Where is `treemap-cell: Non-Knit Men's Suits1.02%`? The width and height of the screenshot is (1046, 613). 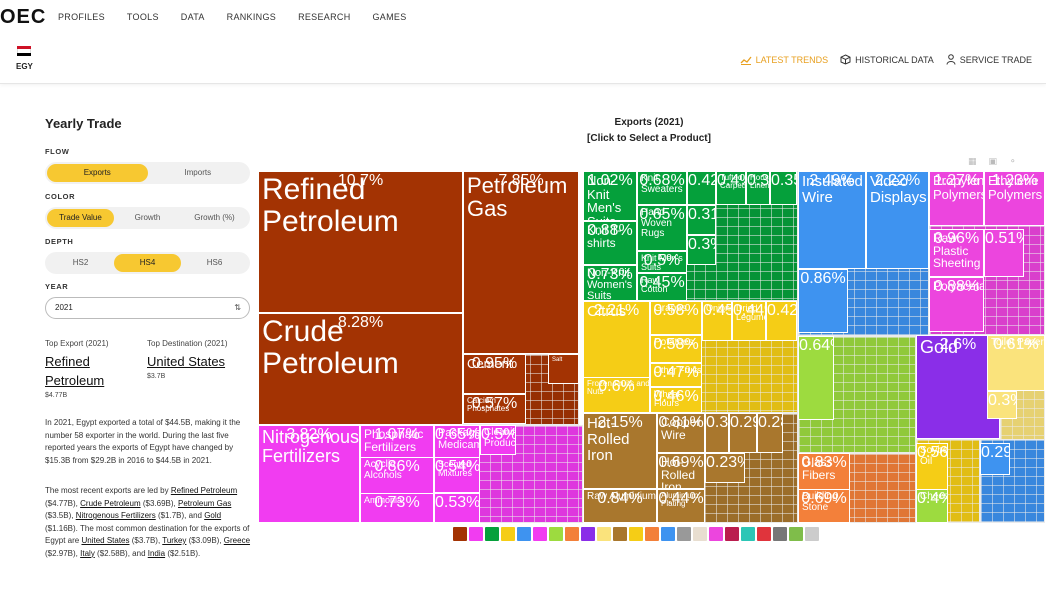 treemap-cell: Non-Knit Men's Suits1.02% is located at coordinates (610, 196).